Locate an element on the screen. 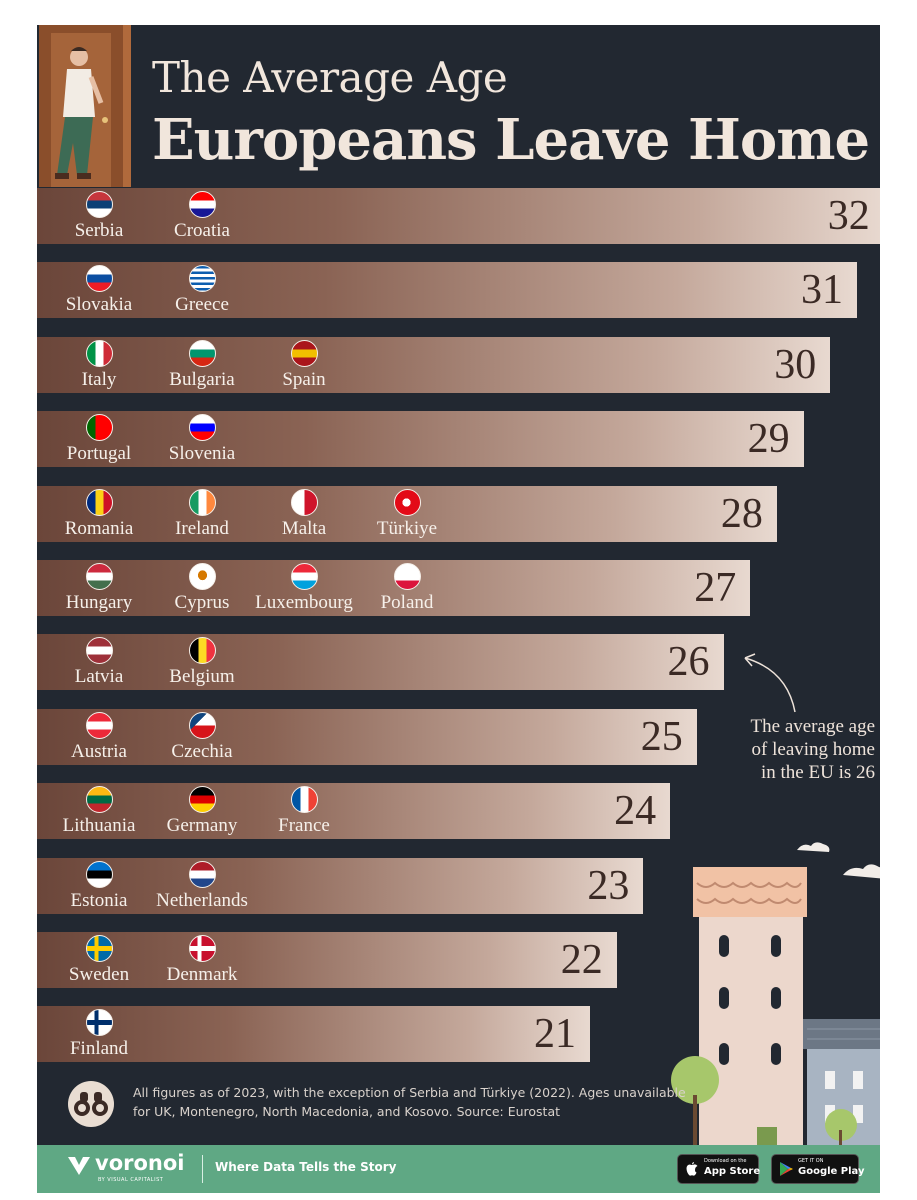 The image size is (917, 1200). country-name: Portugal is located at coordinates (99, 454).